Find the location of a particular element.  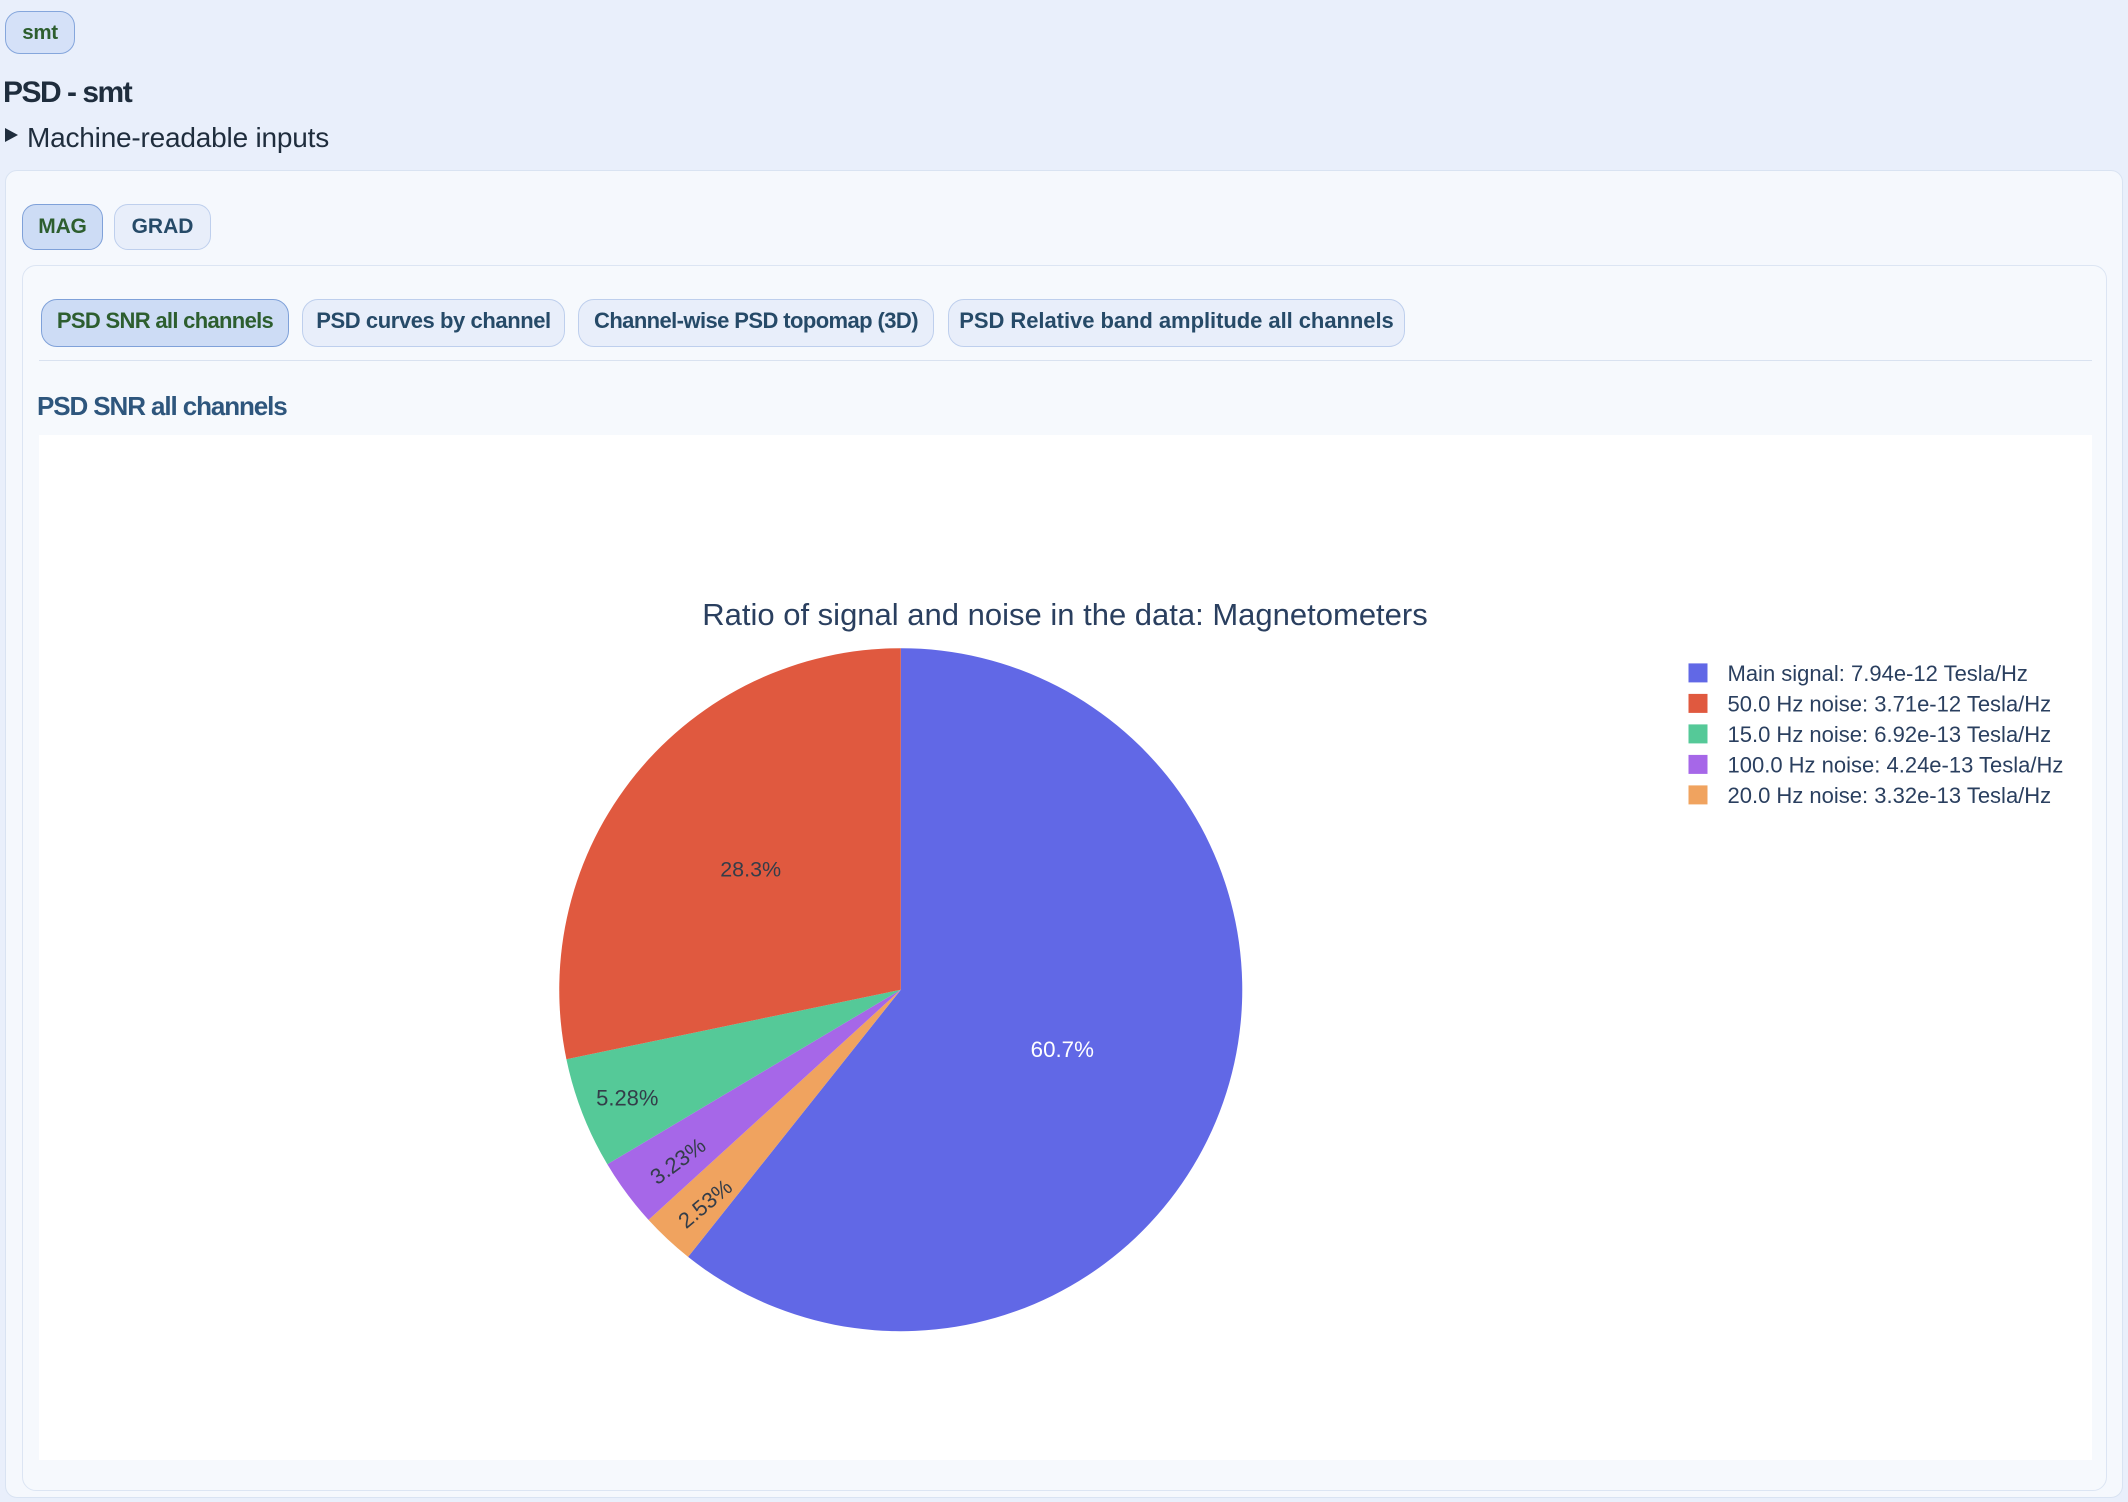

svg-text:100.0 Hz noise: 4.24e-13 Tesla: 100.0 Hz noise: 4.24e-13 Tesla/Hz is located at coordinates (1896, 765).